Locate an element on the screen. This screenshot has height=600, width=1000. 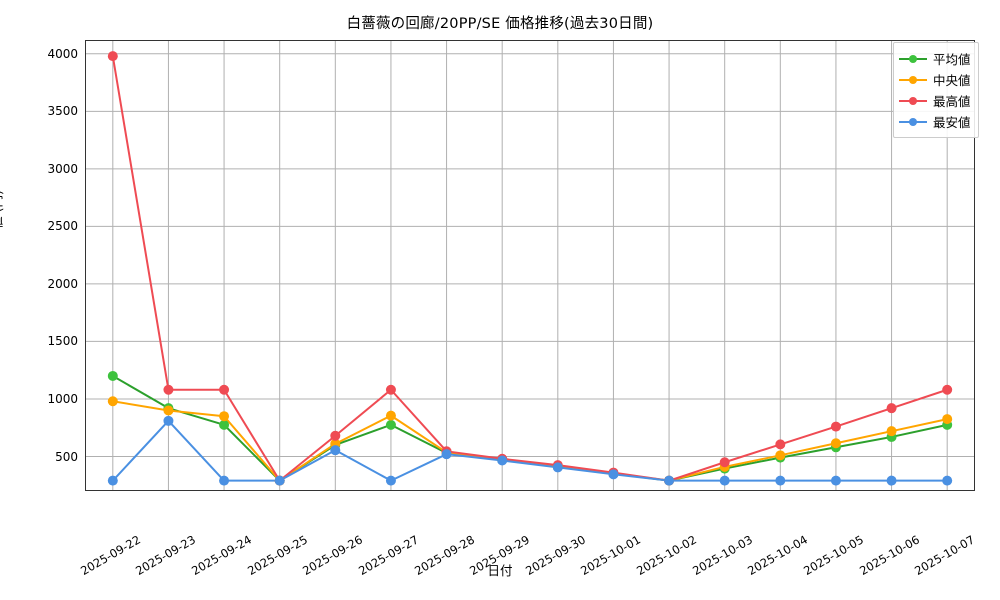
x-axis-label: 日付 is located at coordinates (500, 570).